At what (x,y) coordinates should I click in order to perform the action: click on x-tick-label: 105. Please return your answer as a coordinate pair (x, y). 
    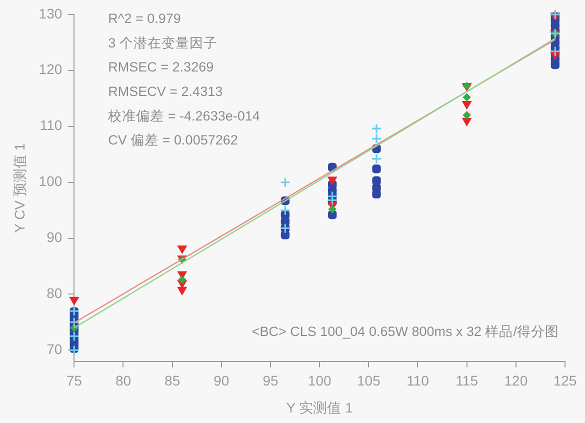
    Looking at the image, I should click on (368, 380).